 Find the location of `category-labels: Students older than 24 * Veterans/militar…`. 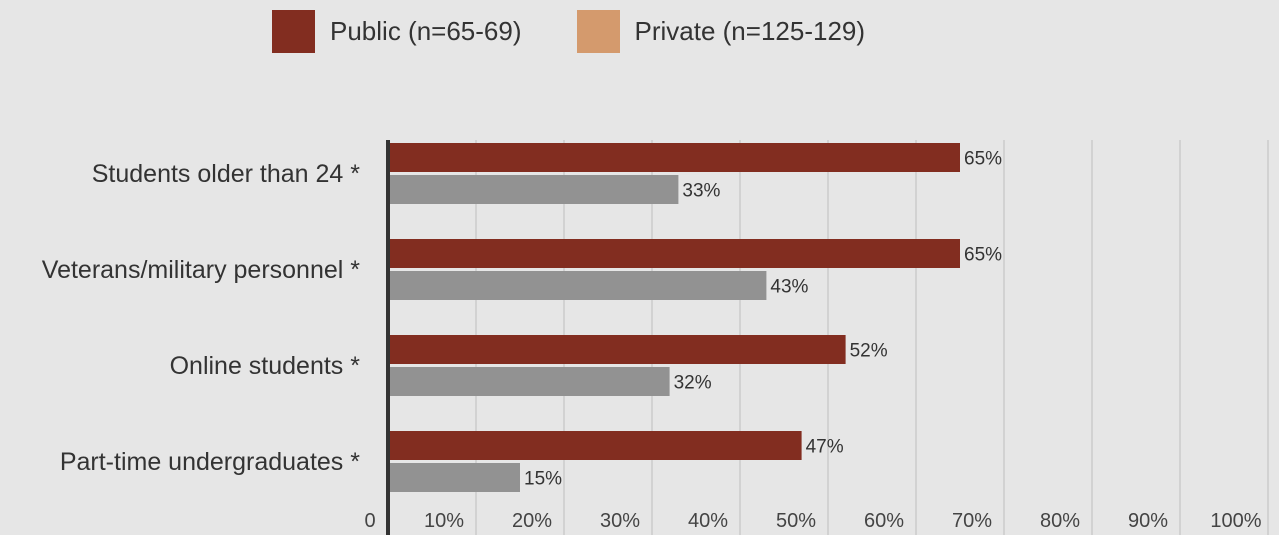

category-labels: Students older than 24 * Veterans/militar… is located at coordinates (201, 318).